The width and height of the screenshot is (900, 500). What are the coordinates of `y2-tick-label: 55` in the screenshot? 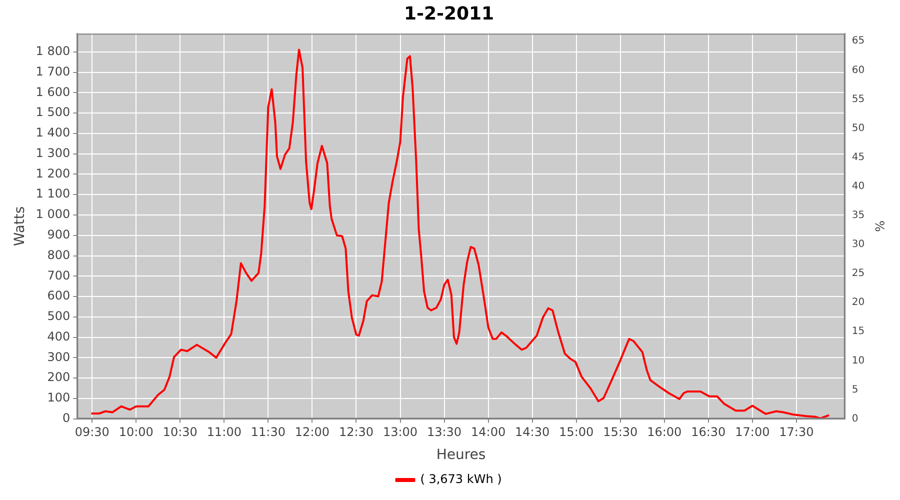 It's located at (858, 99).